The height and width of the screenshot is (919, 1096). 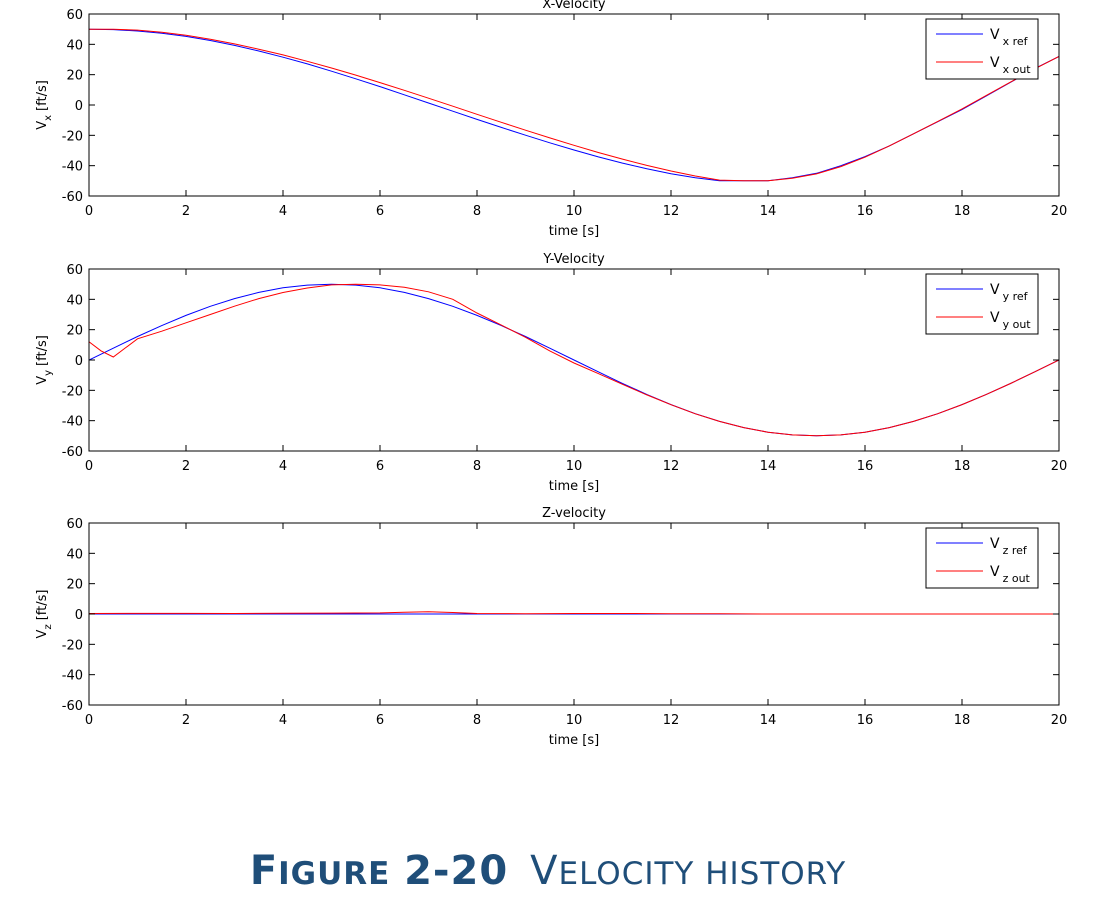 I want to click on figure-caption: FIGURE 2-20 VELOCITY HISTORY, so click(x=548, y=871).